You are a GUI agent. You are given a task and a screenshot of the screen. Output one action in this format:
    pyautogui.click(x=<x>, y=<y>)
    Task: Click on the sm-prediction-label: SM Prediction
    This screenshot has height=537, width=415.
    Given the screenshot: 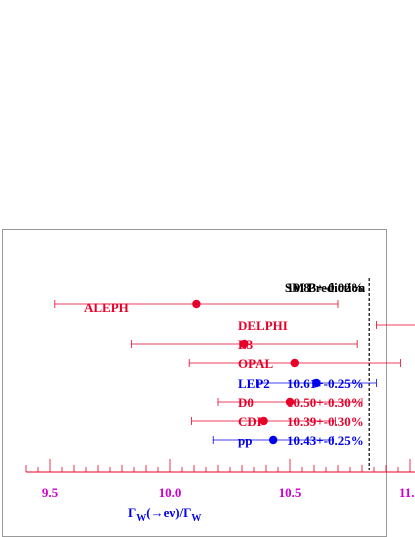 What is the action you would take?
    pyautogui.click(x=325, y=287)
    